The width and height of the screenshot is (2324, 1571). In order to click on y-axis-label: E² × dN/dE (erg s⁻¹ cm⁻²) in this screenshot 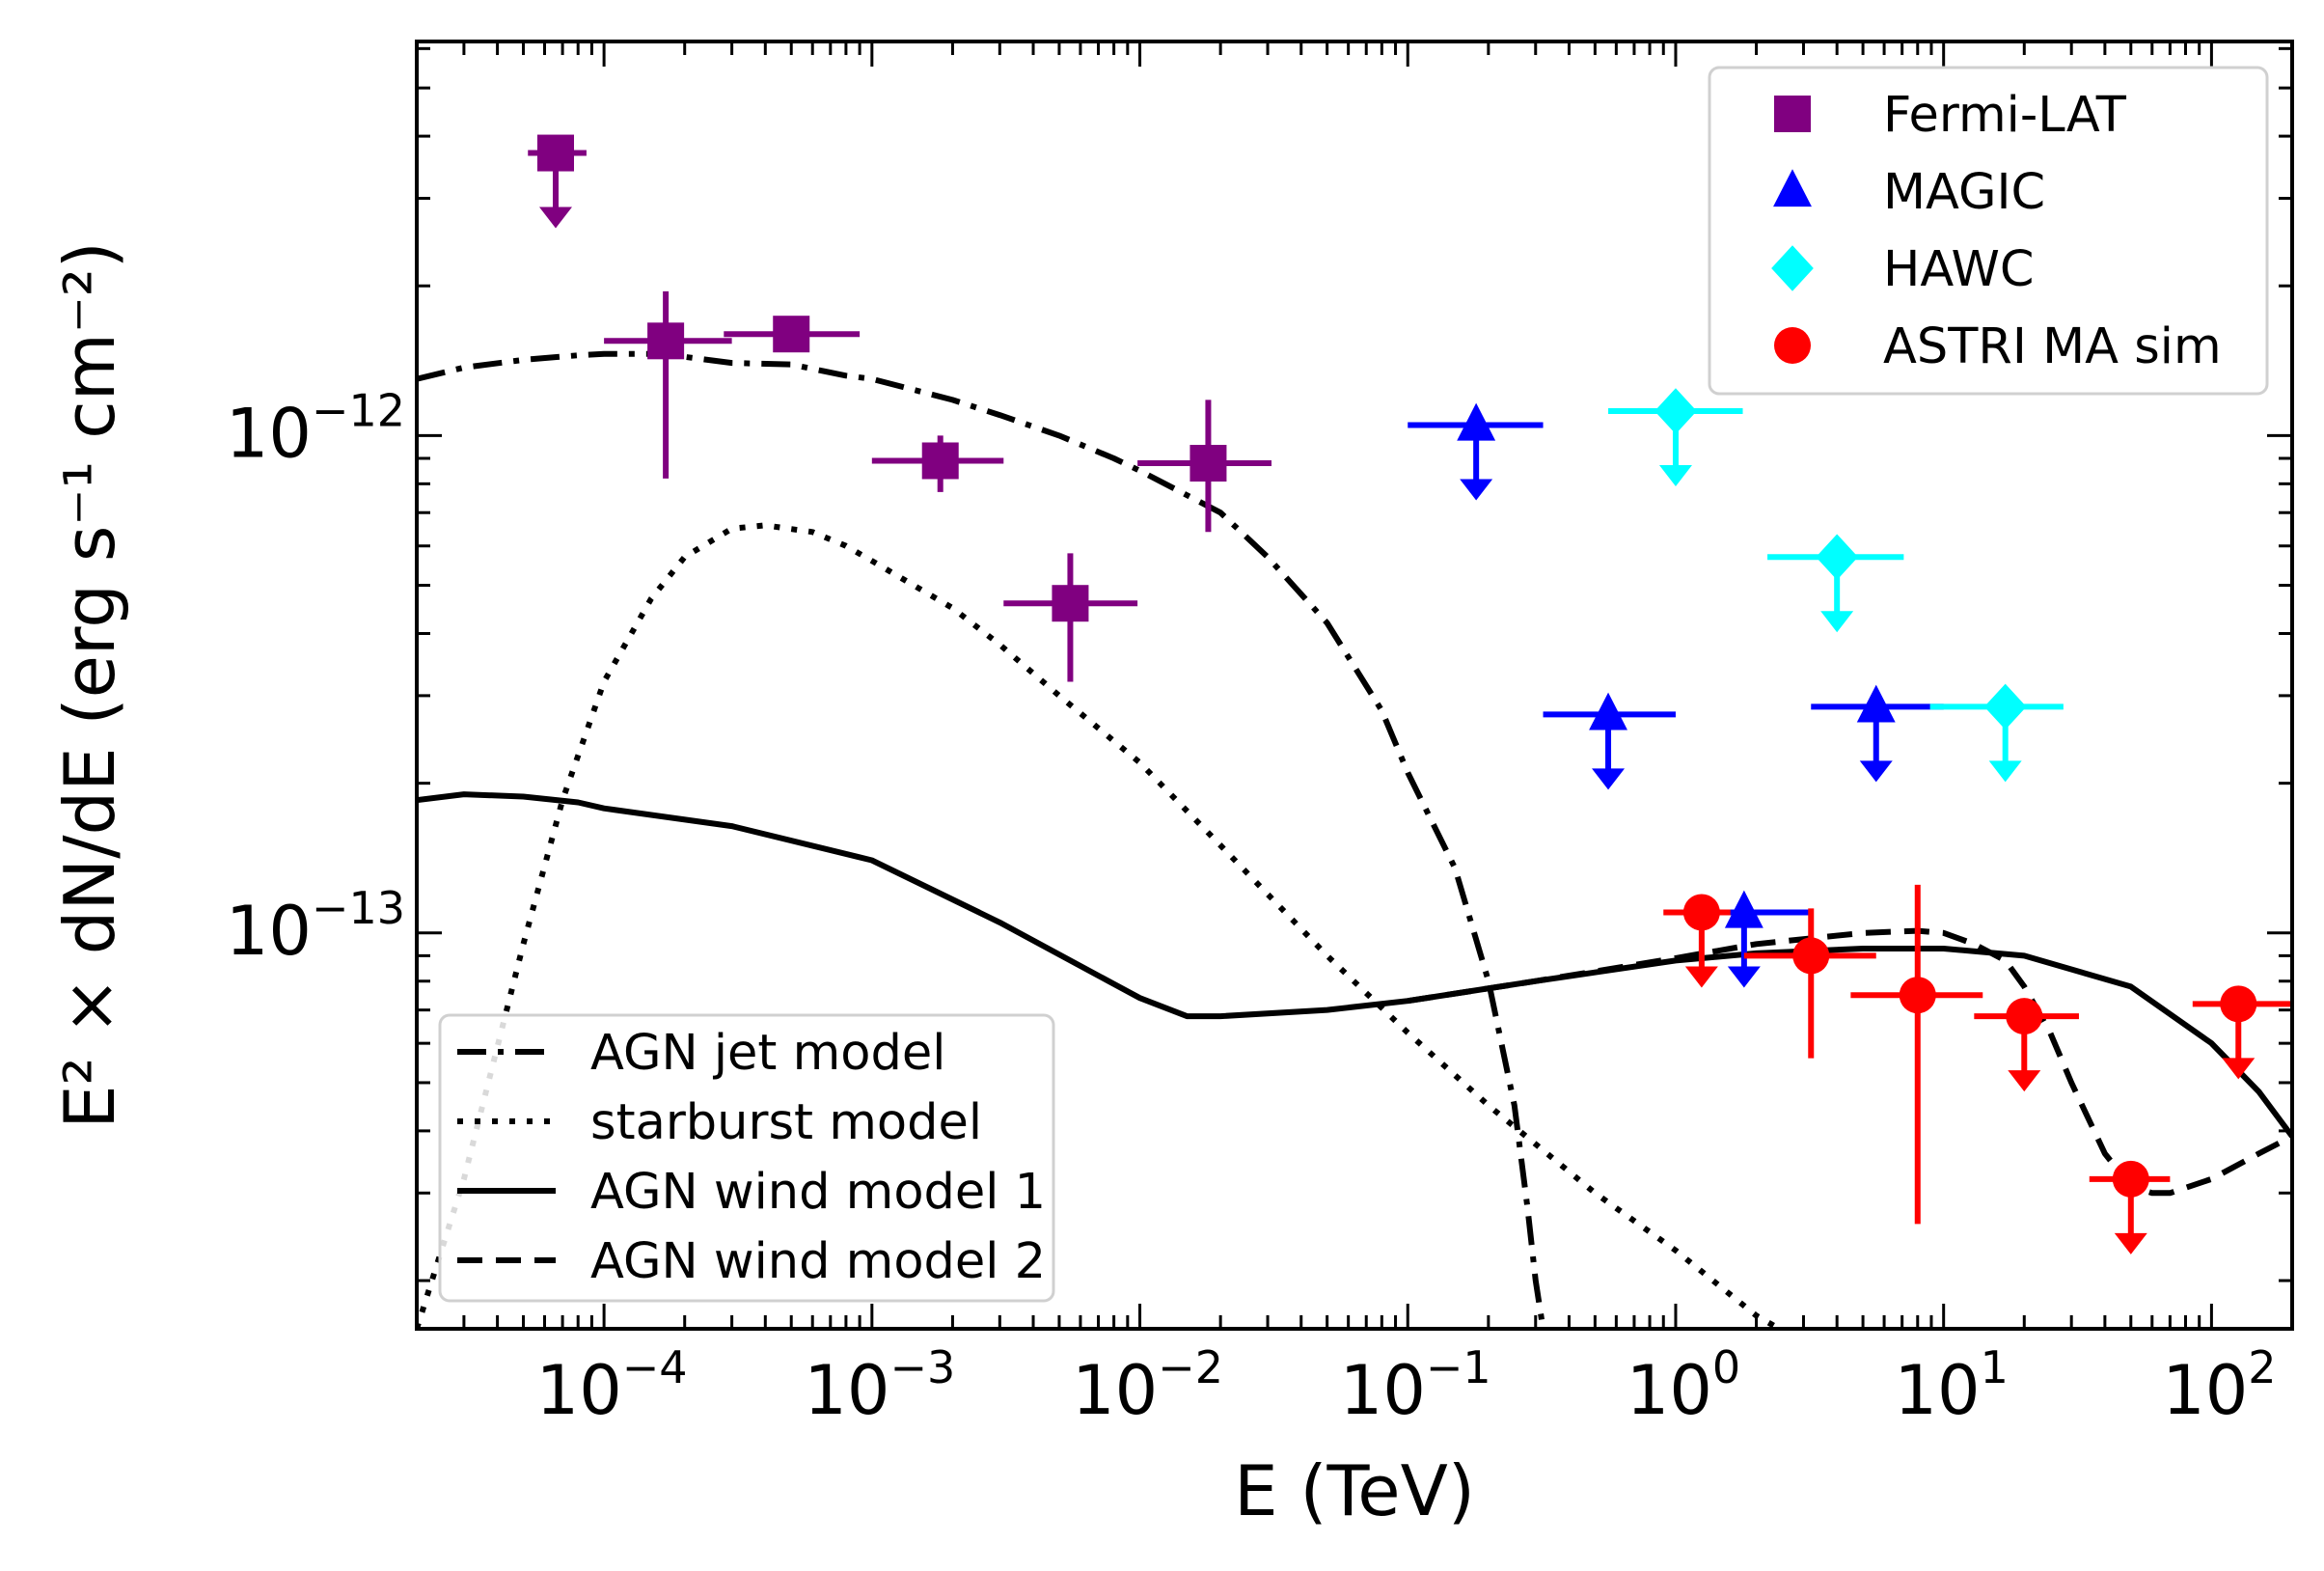, I will do `click(89, 685)`.